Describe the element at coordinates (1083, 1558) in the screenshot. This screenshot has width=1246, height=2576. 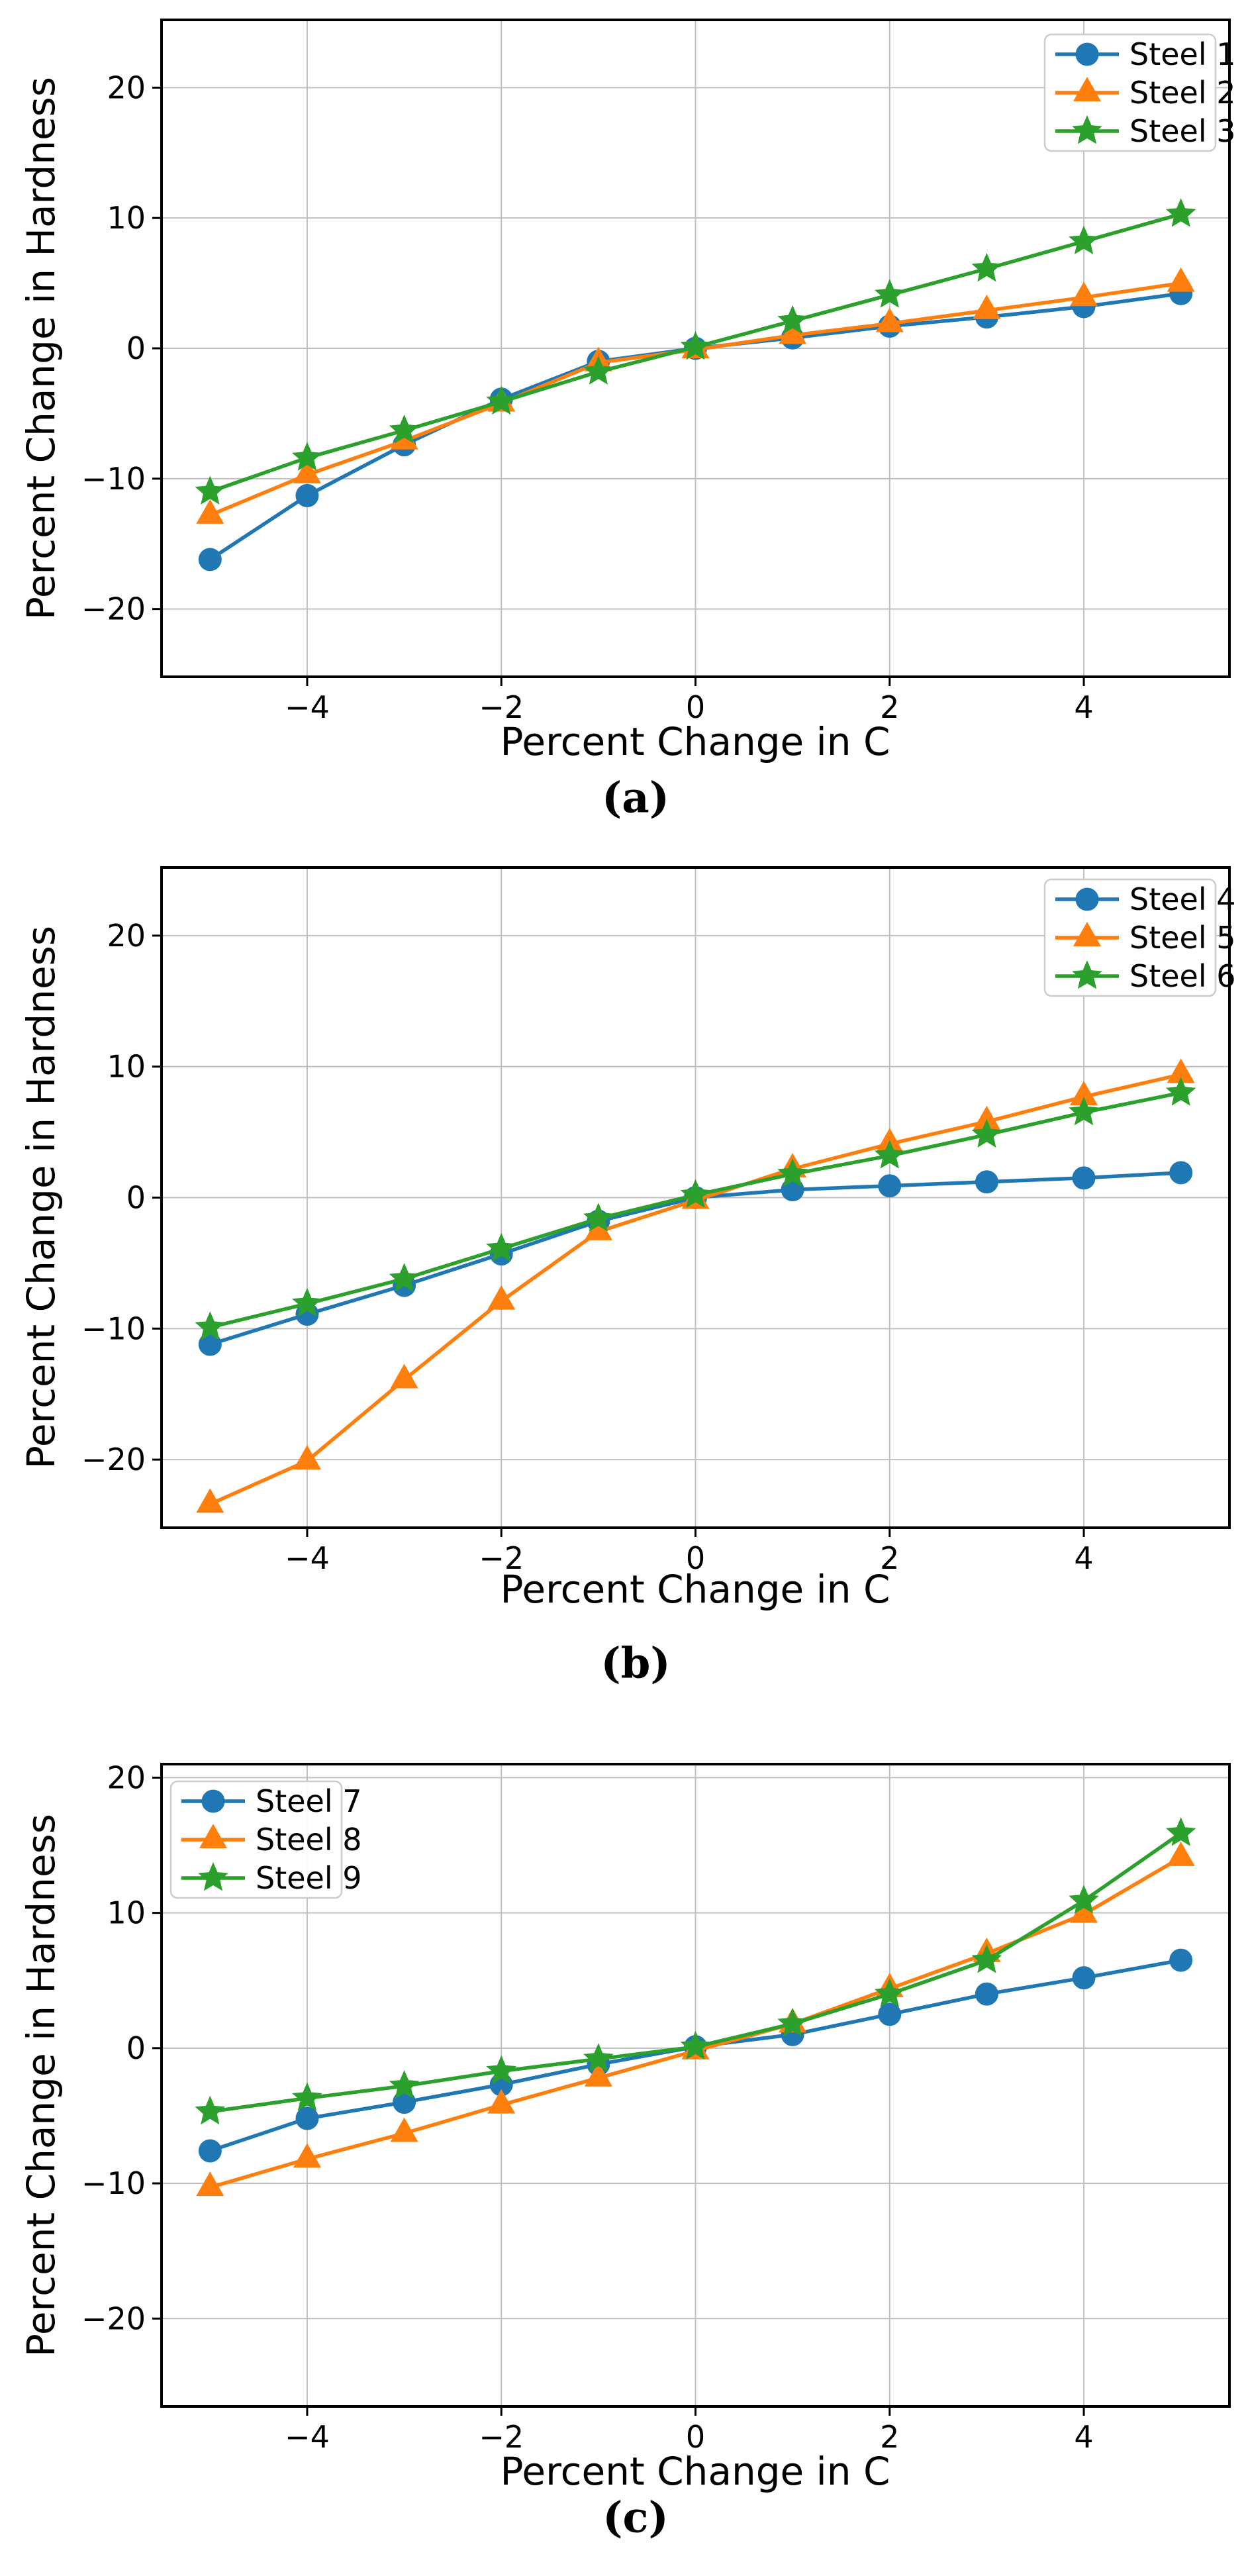
I see `x-tick-label: 4` at that location.